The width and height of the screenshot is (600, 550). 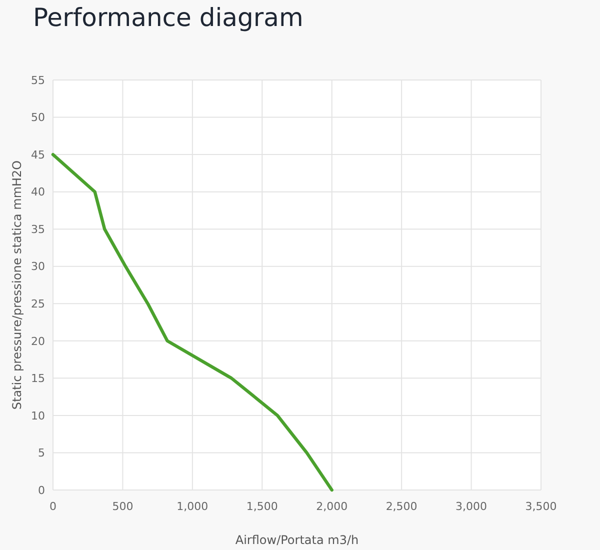 I want to click on y-tick-label: 55, so click(x=38, y=80).